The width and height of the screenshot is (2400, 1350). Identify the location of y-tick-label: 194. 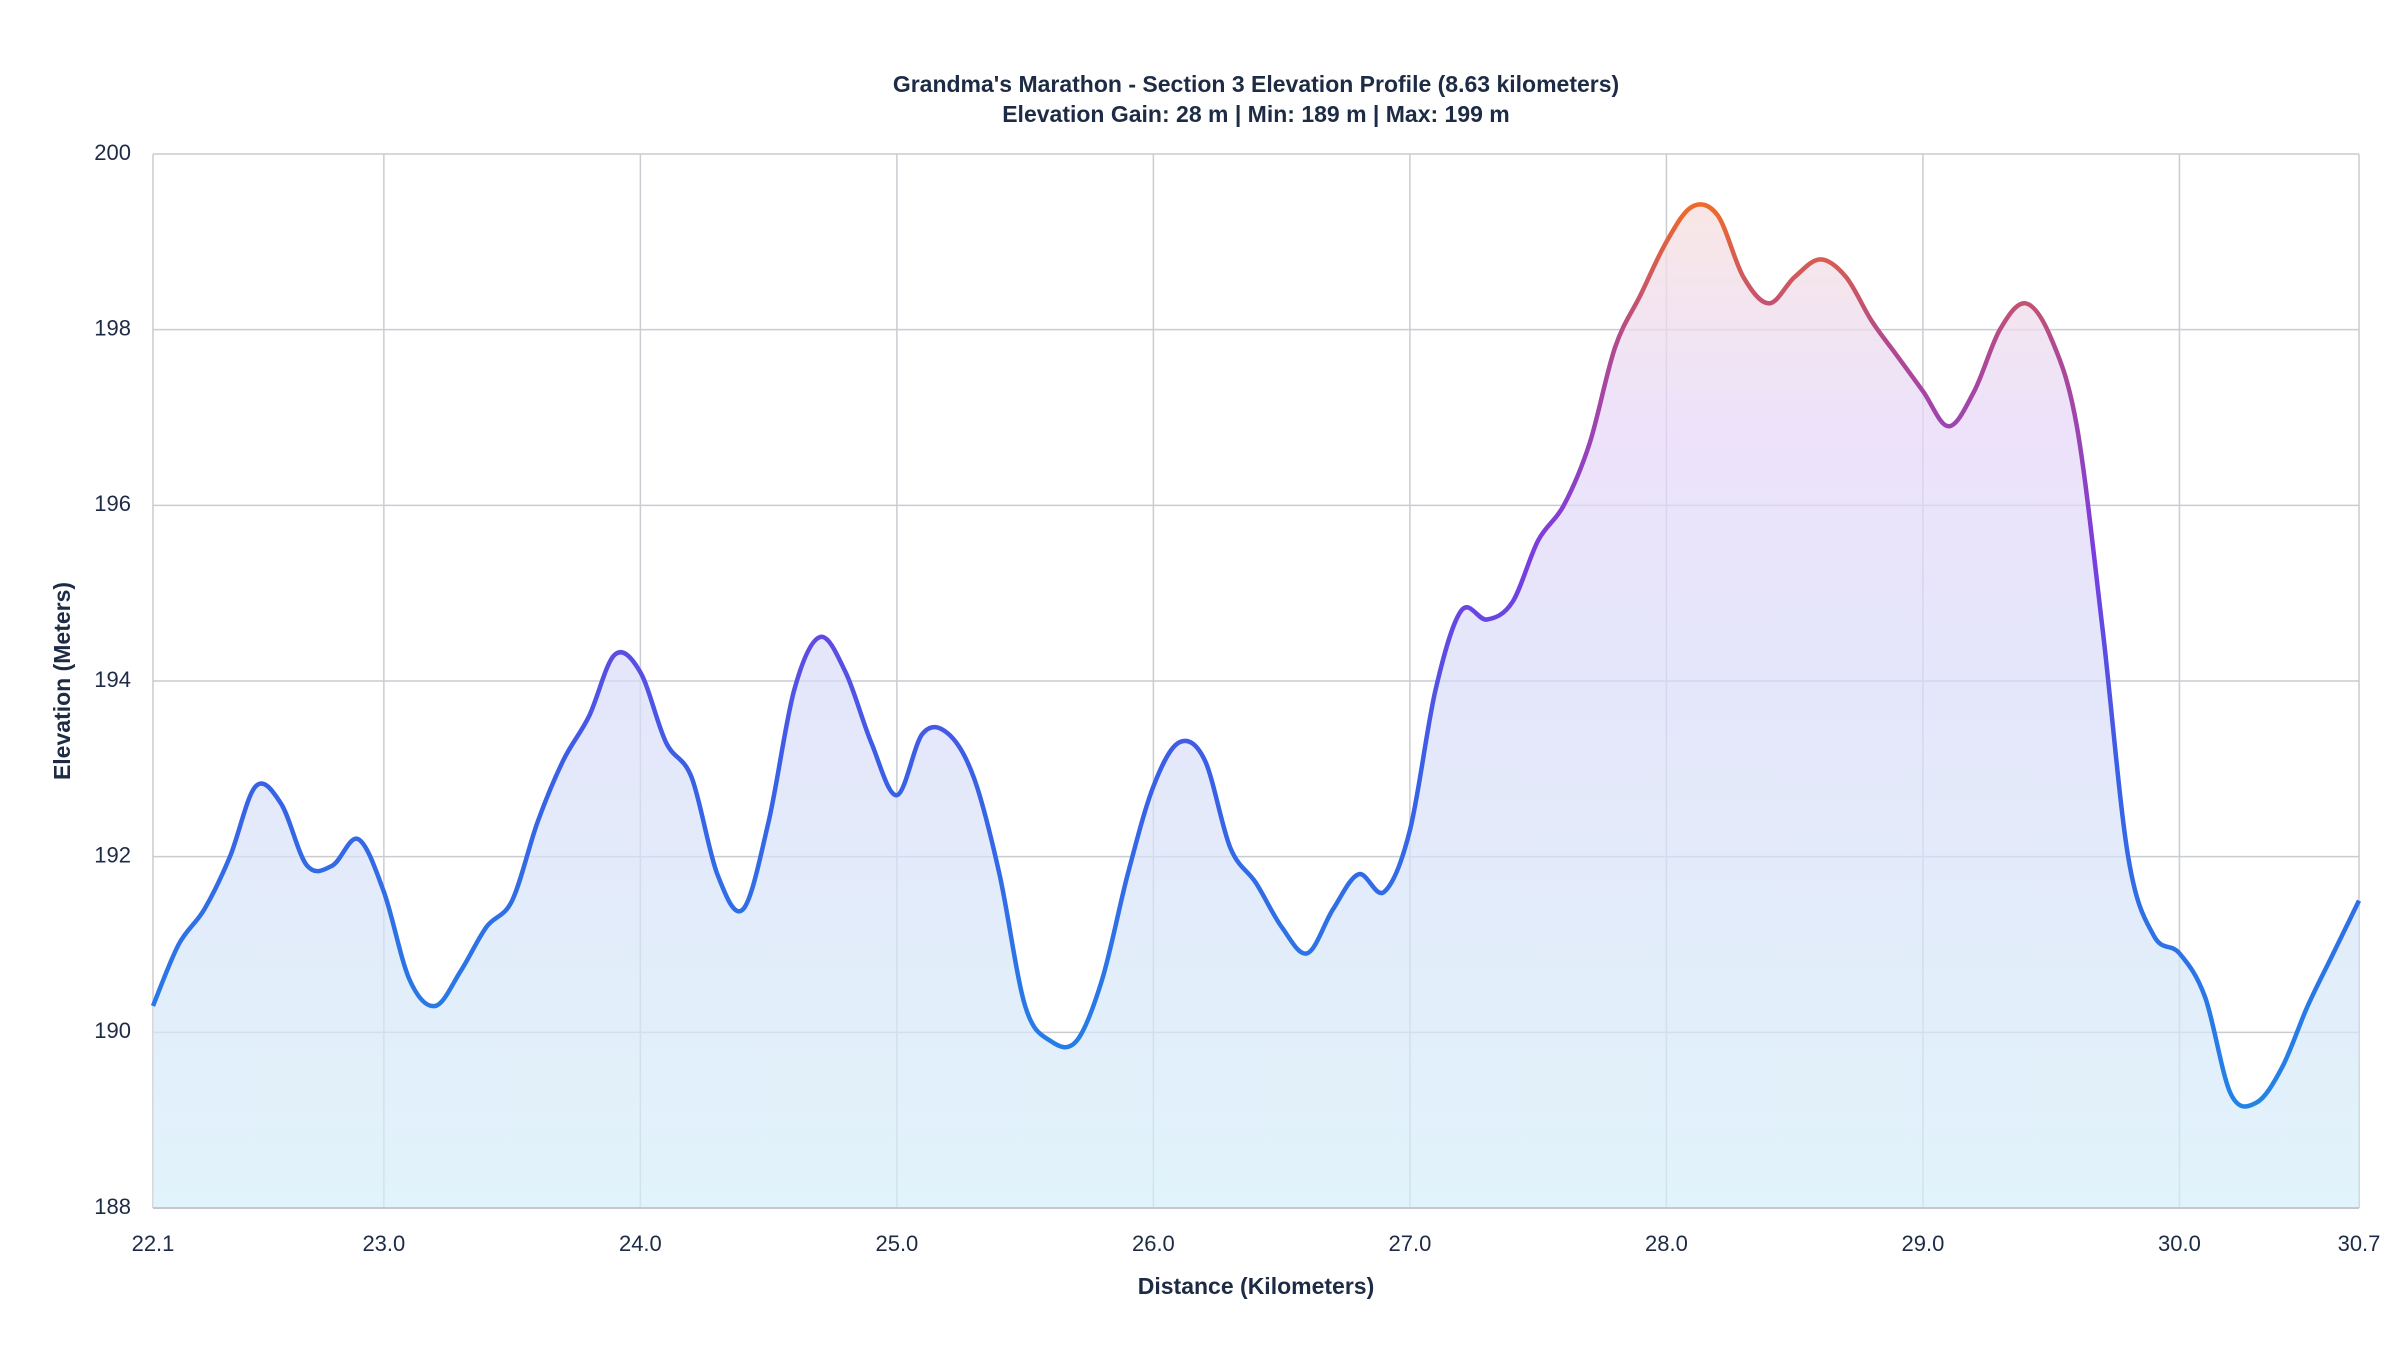
(112, 679).